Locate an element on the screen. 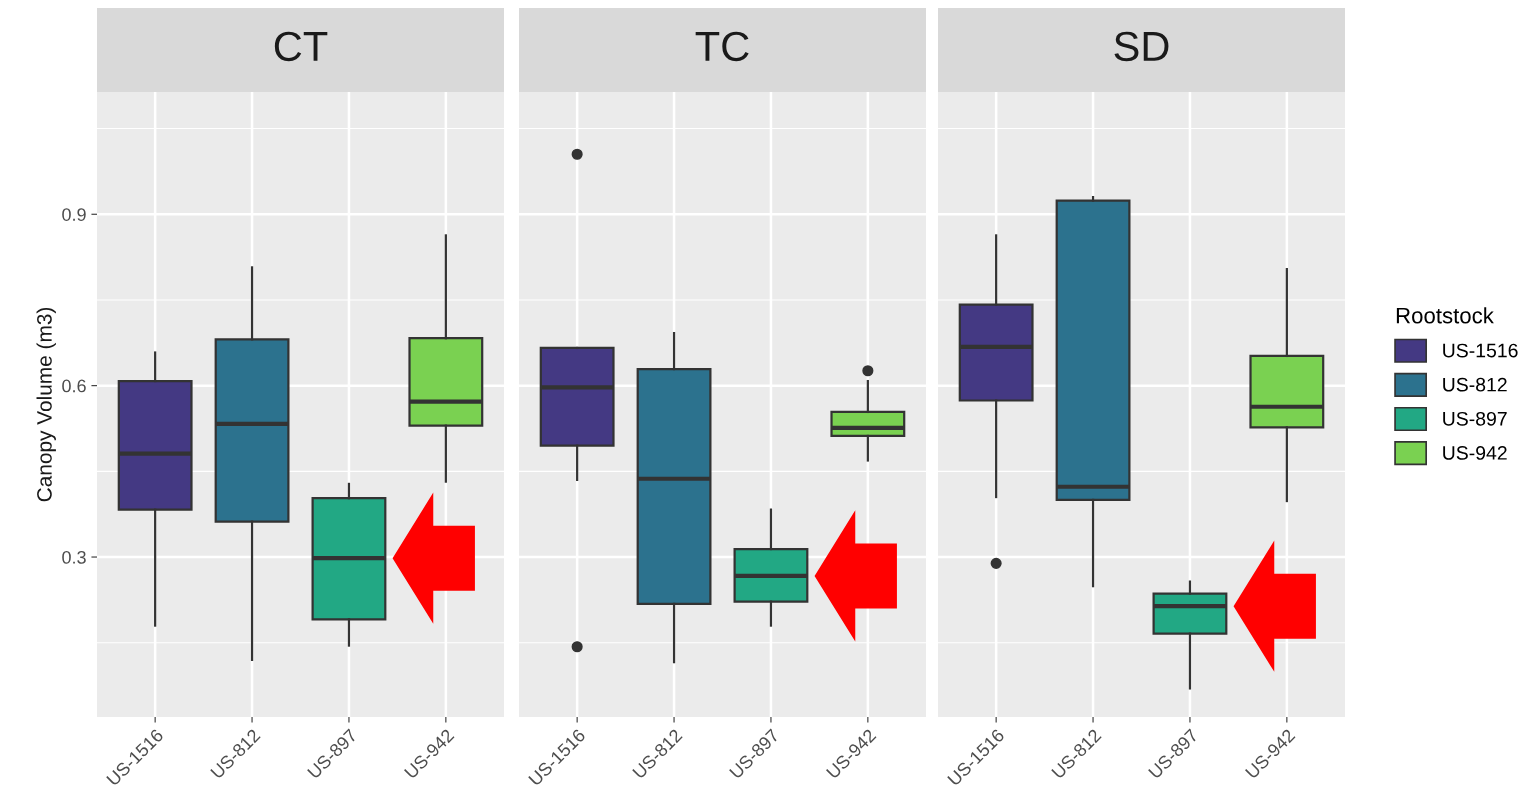  y-axis-title: Canopy Volume (m3) is located at coordinates (46, 404).